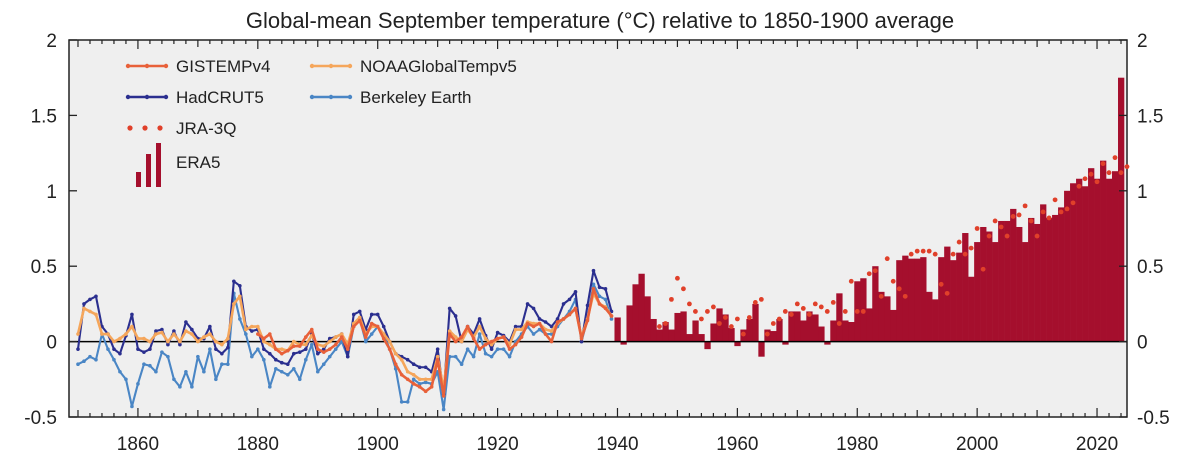 The width and height of the screenshot is (1200, 468). What do you see at coordinates (497, 444) in the screenshot?
I see `x-tick-label: 1920` at bounding box center [497, 444].